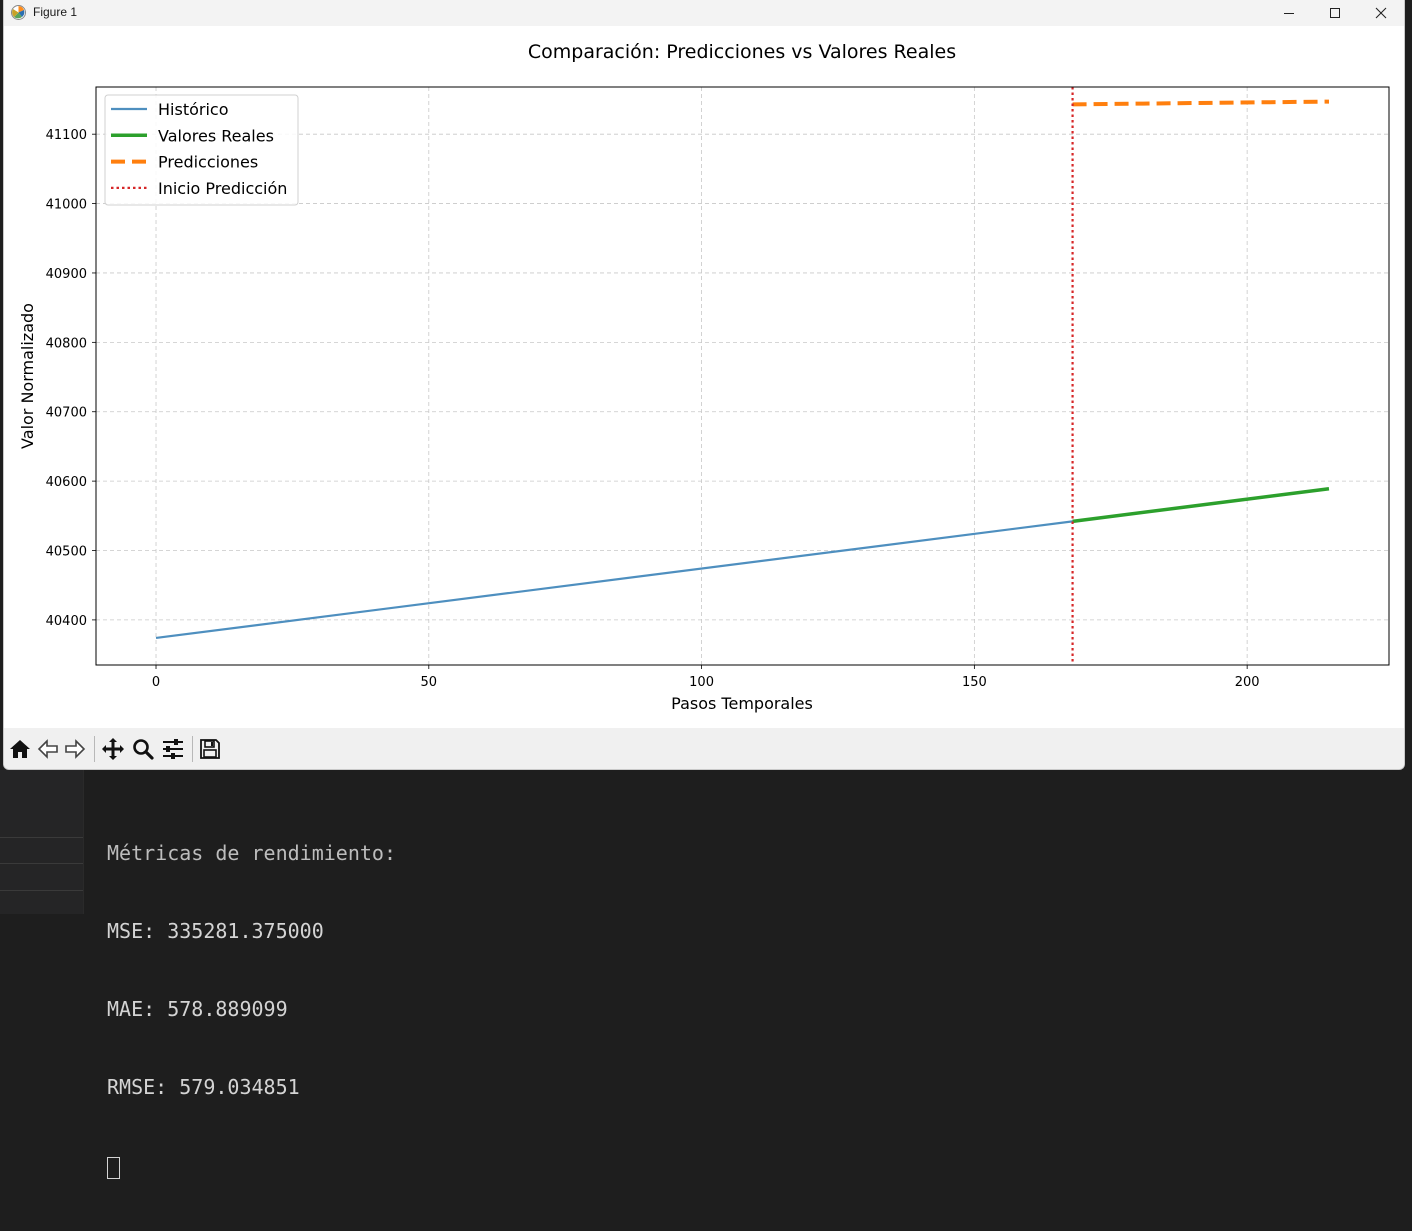  What do you see at coordinates (42, 842) in the screenshot?
I see `terminal-sidebar` at bounding box center [42, 842].